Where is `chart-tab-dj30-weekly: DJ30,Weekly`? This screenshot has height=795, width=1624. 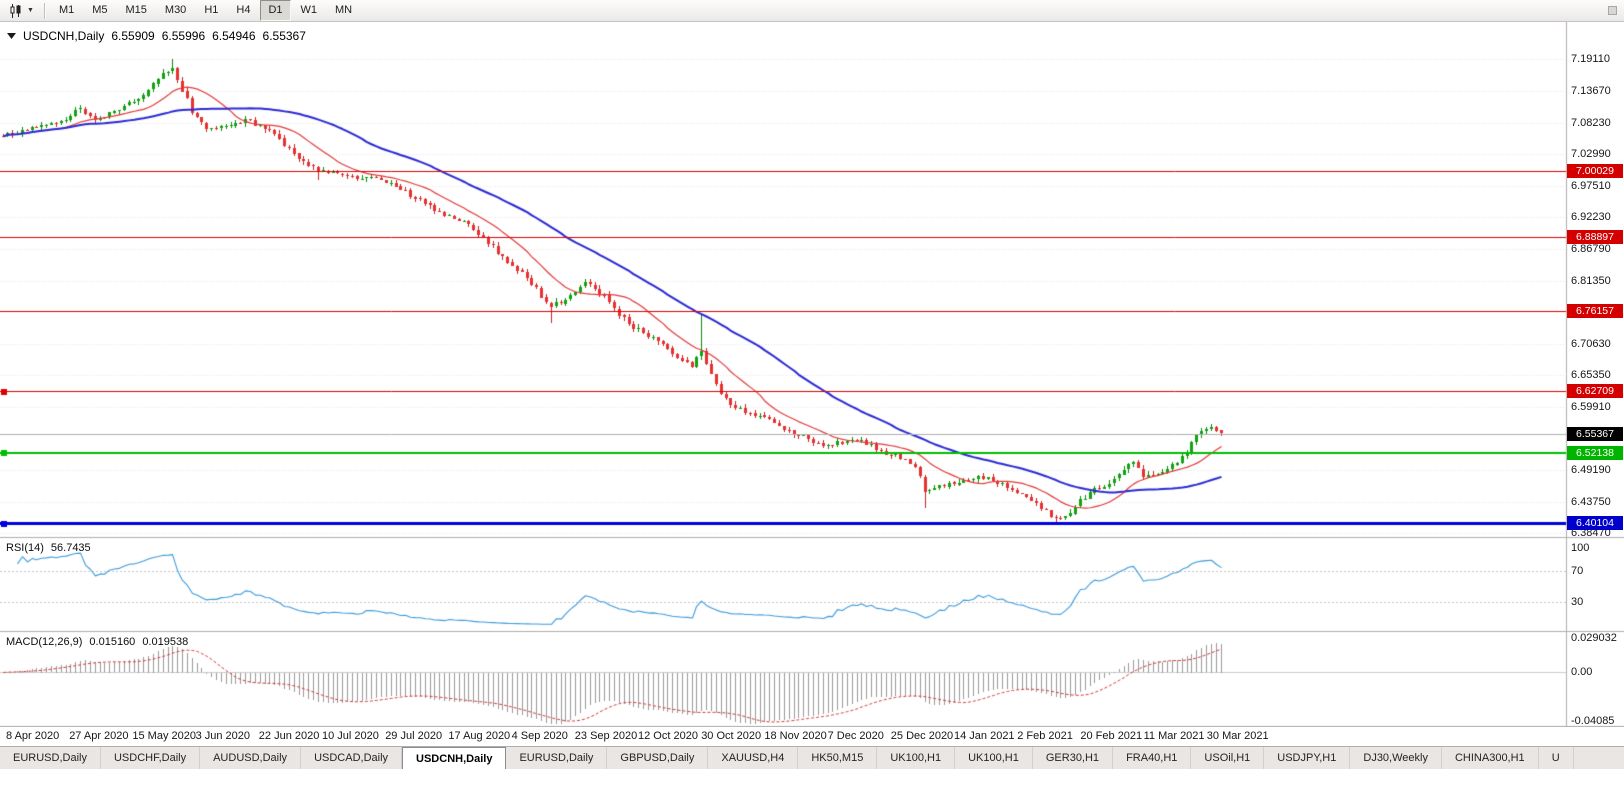 chart-tab-dj30-weekly: DJ30,Weekly is located at coordinates (1396, 758).